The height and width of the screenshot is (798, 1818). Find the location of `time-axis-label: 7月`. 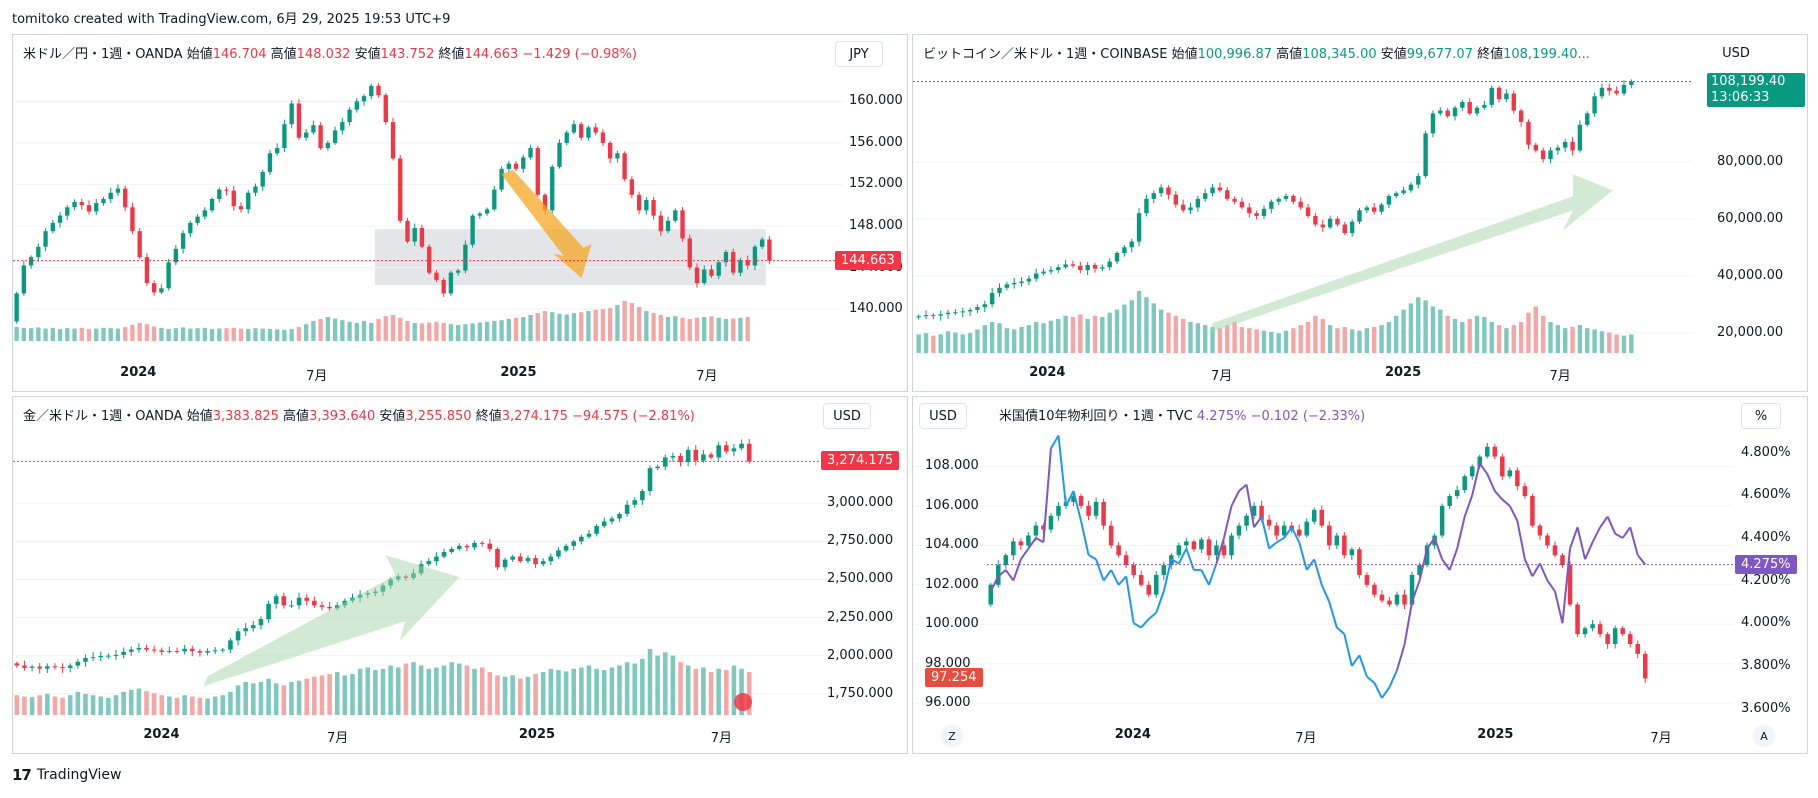

time-axis-label: 7月 is located at coordinates (317, 376).